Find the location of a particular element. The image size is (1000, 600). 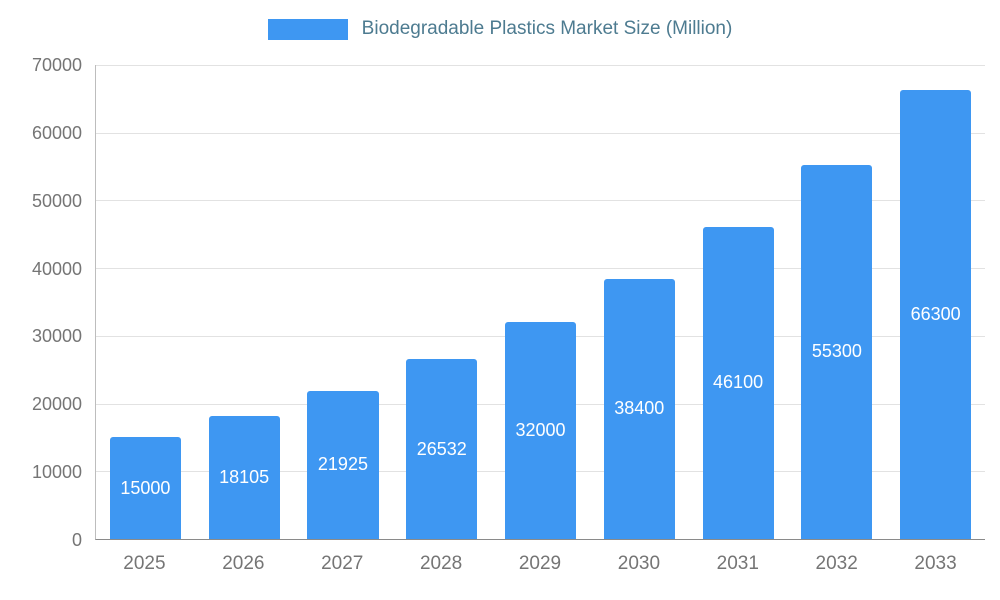

bar-2030: 38400 is located at coordinates (639, 408).